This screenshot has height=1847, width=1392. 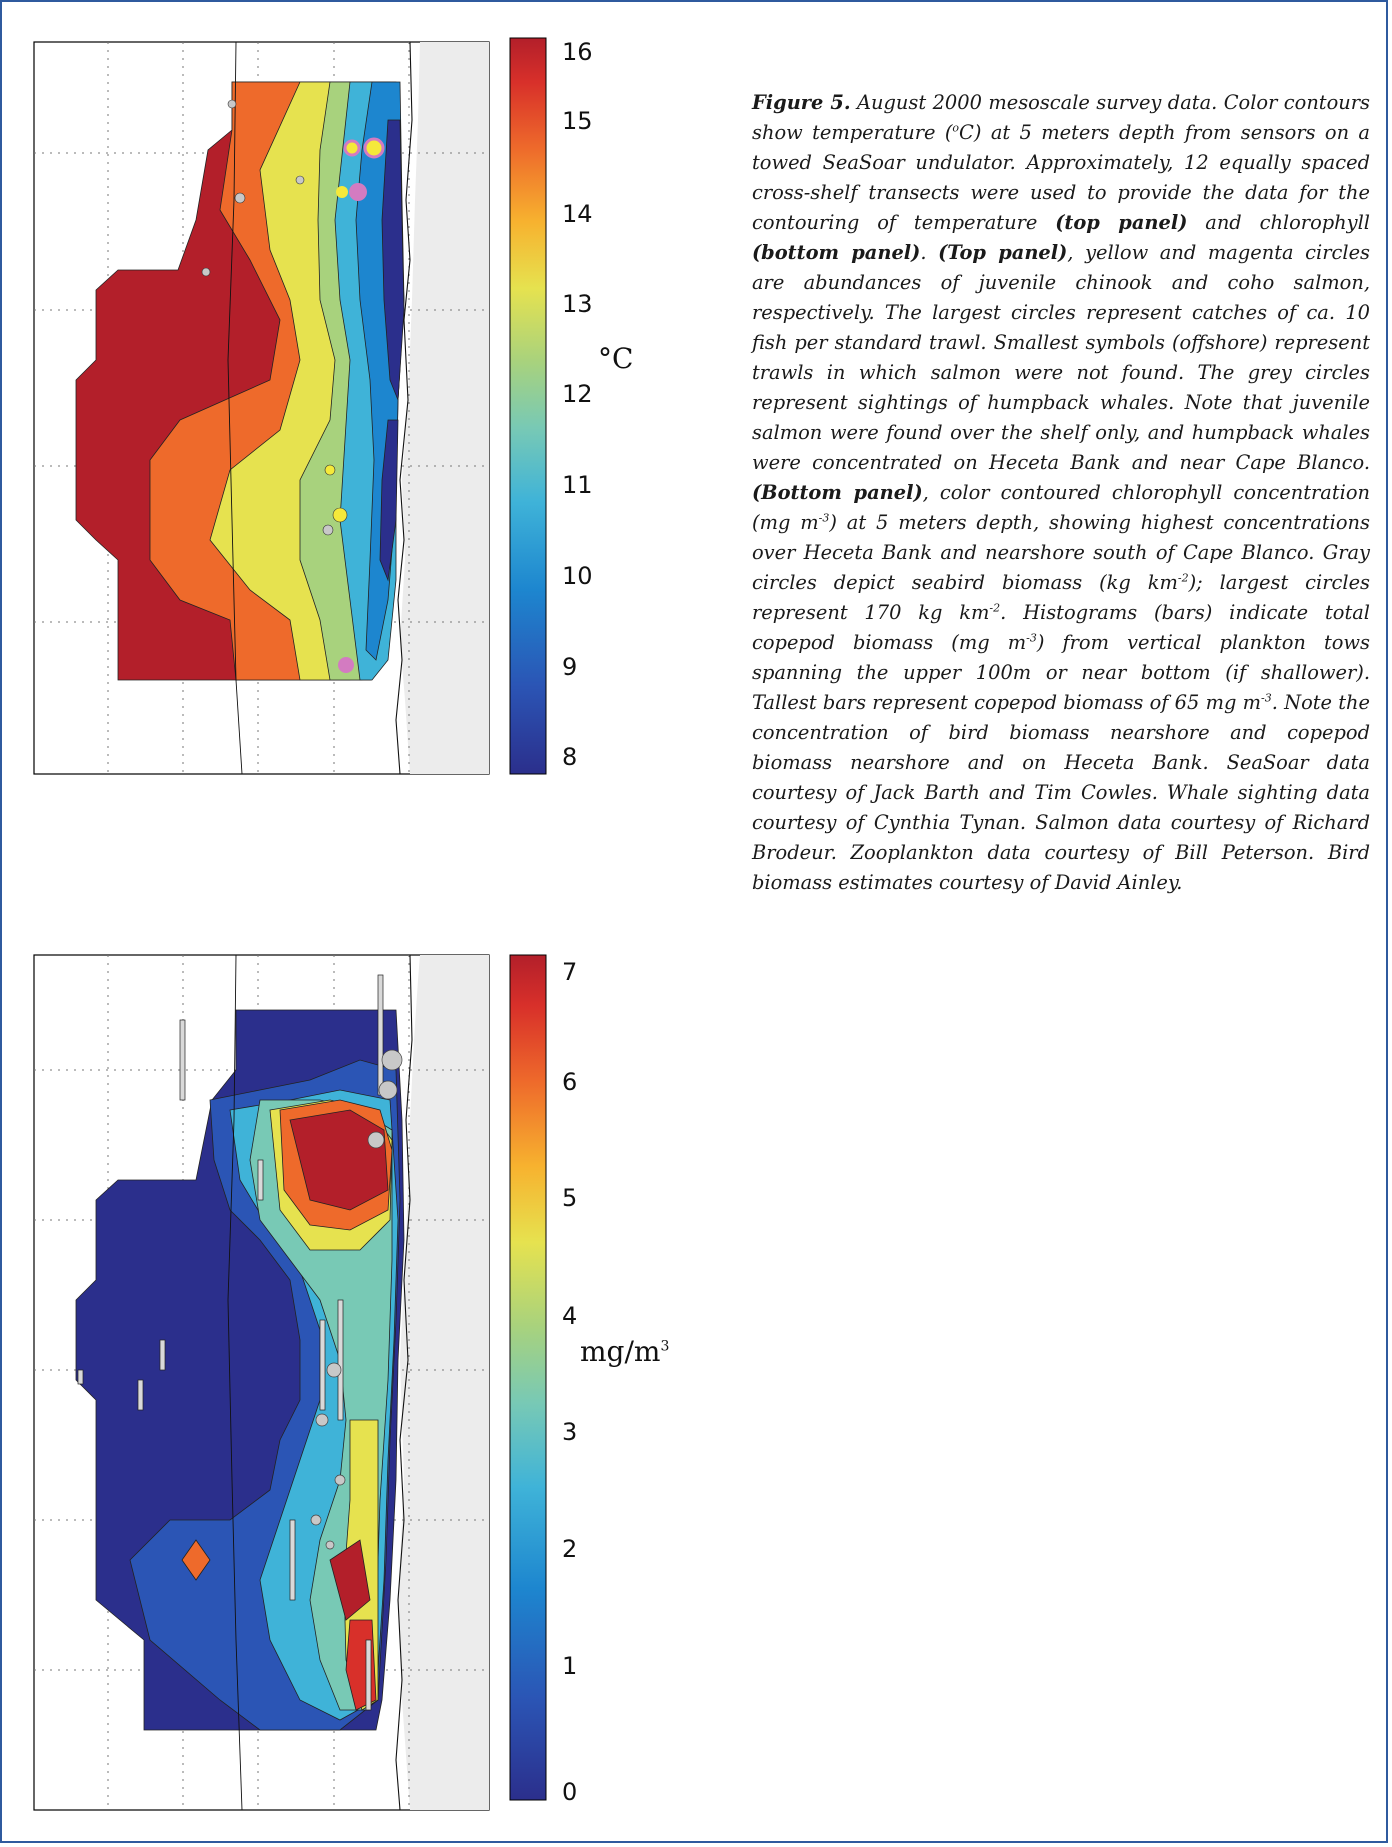 I want to click on temperature-tick-14: 14, so click(x=577, y=214).